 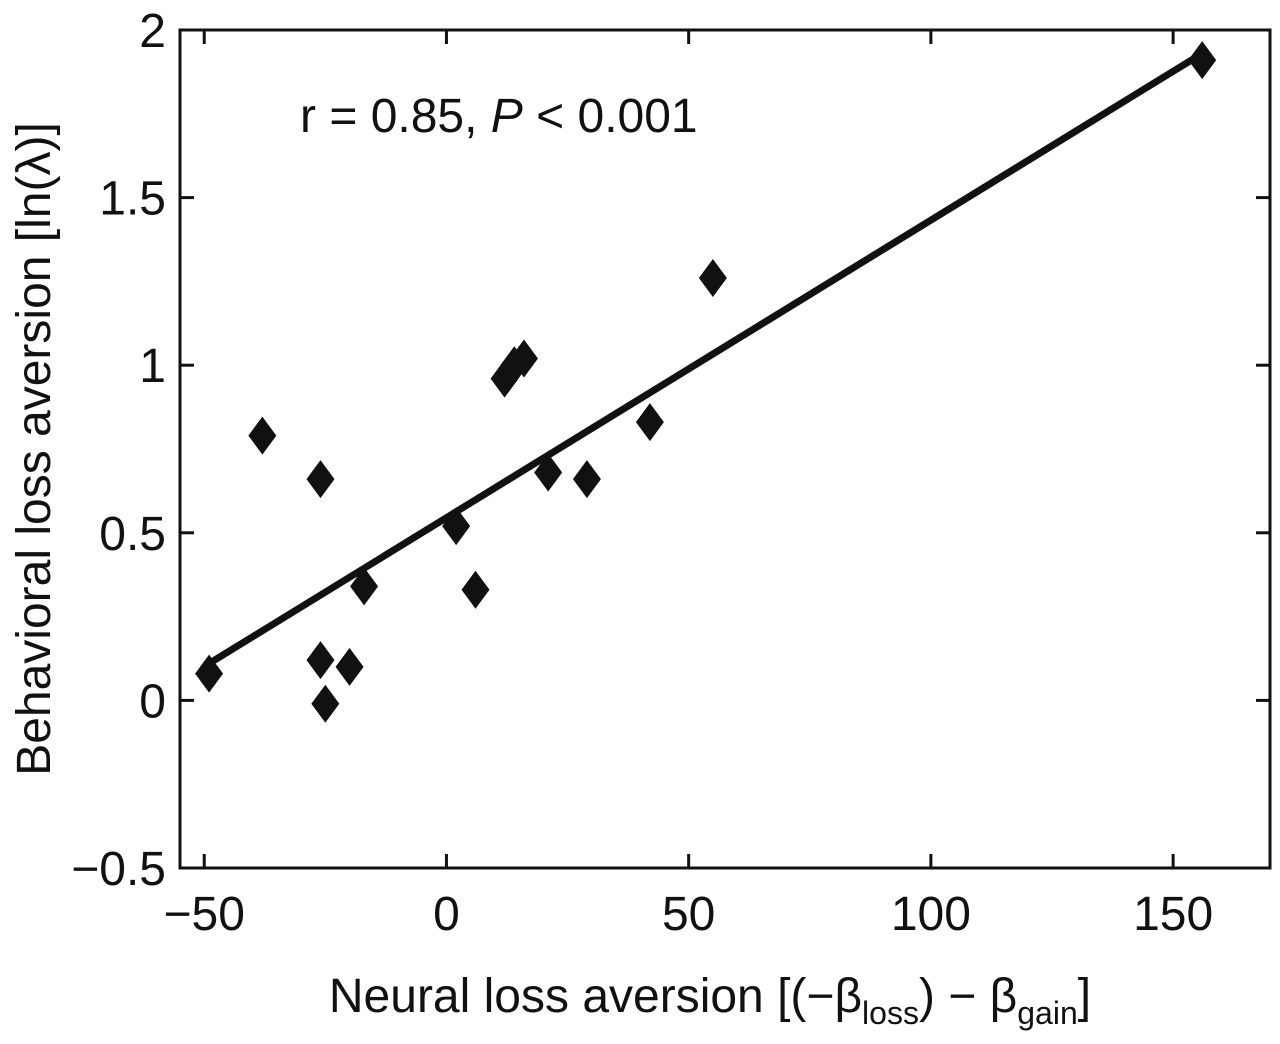 I want to click on annotation-tail: < 0.001, so click(x=610, y=116).